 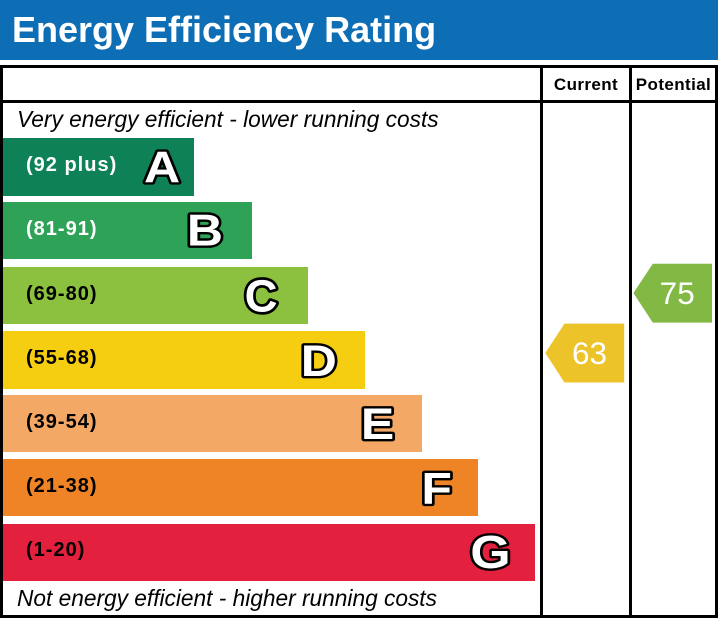 I want to click on svg-text: G, so click(x=490, y=553).